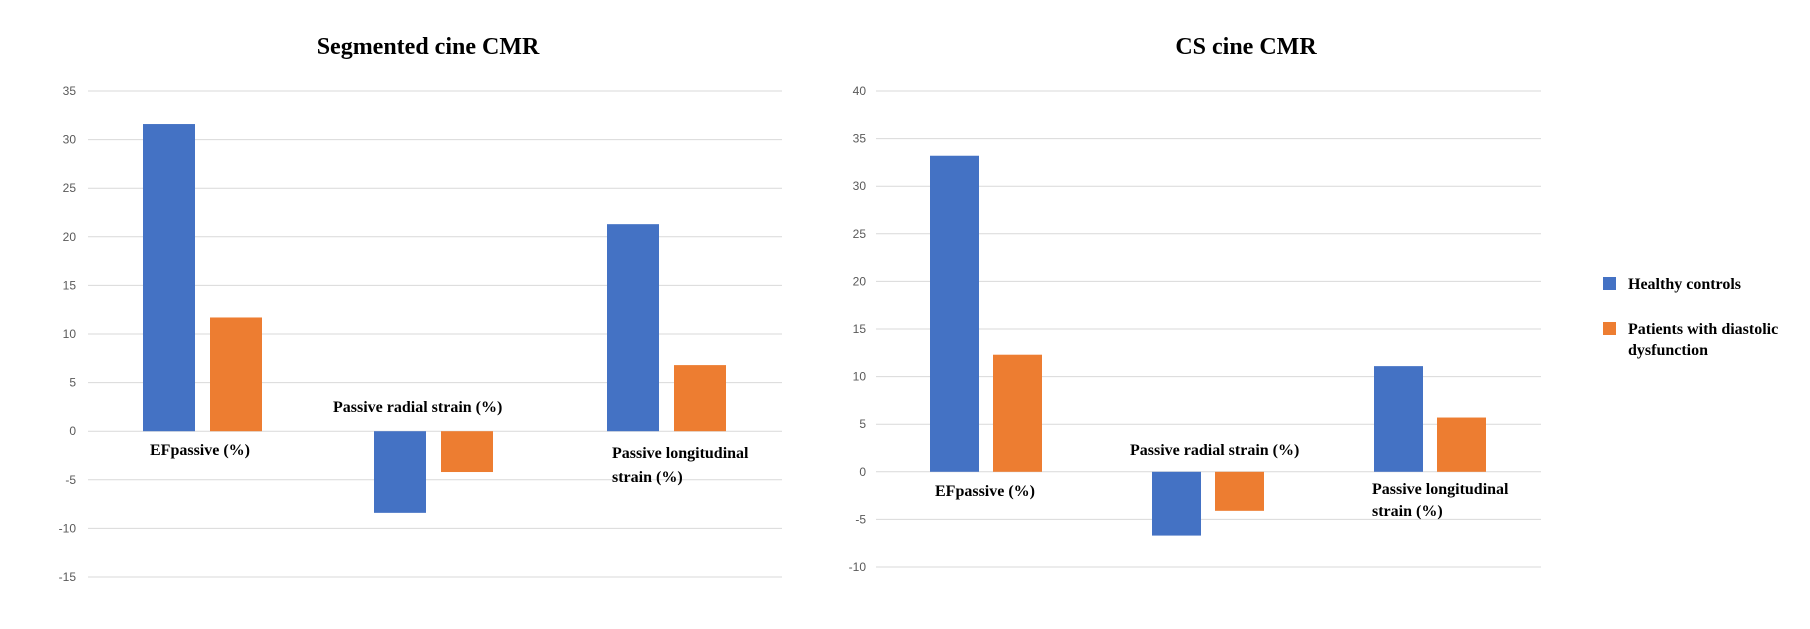  I want to click on y-tick-label: -15, so click(68, 577).